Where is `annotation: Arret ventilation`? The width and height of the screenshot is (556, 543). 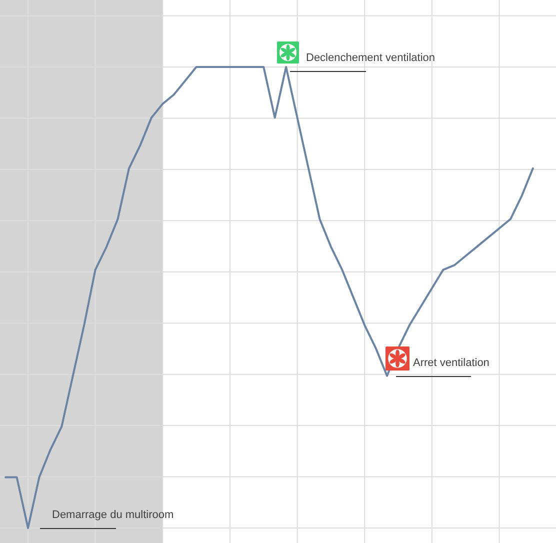 annotation: Arret ventilation is located at coordinates (451, 363).